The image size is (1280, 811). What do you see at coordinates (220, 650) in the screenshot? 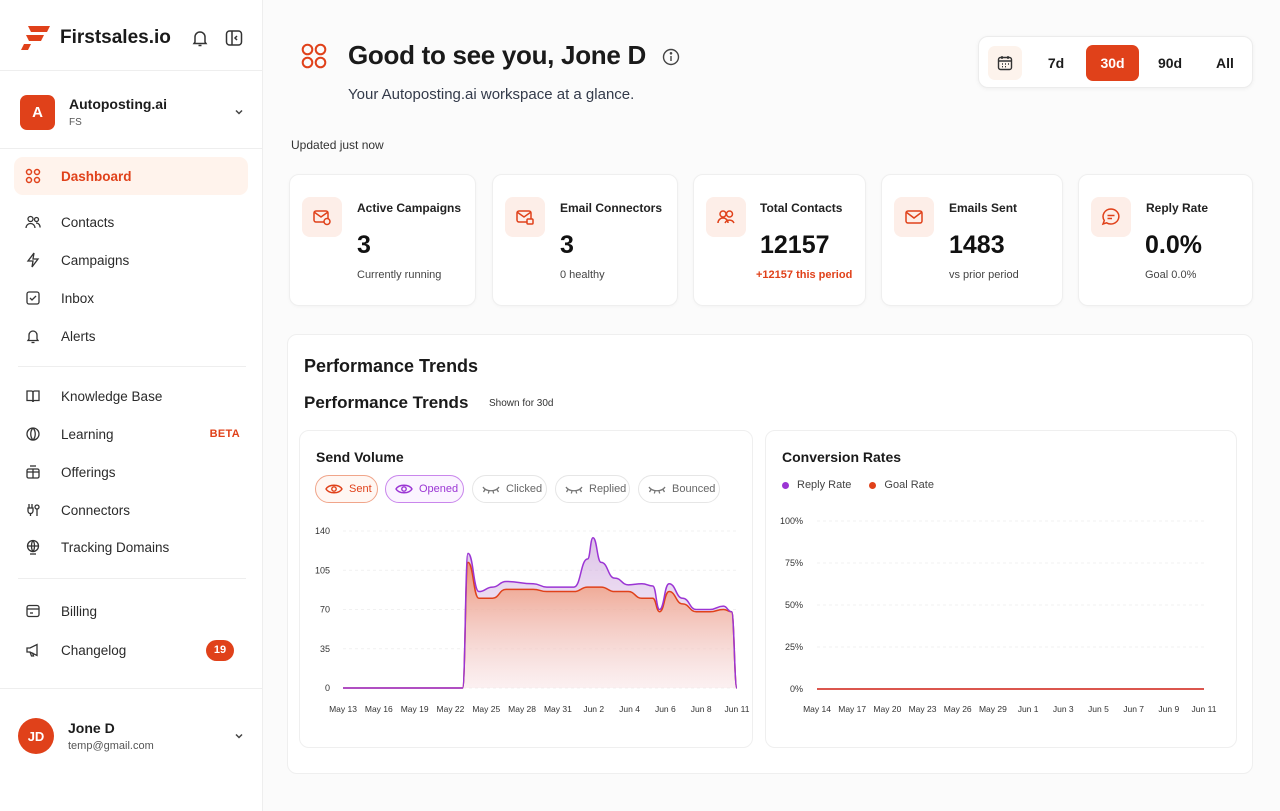
I see `changelog-count-badge: 19` at bounding box center [220, 650].